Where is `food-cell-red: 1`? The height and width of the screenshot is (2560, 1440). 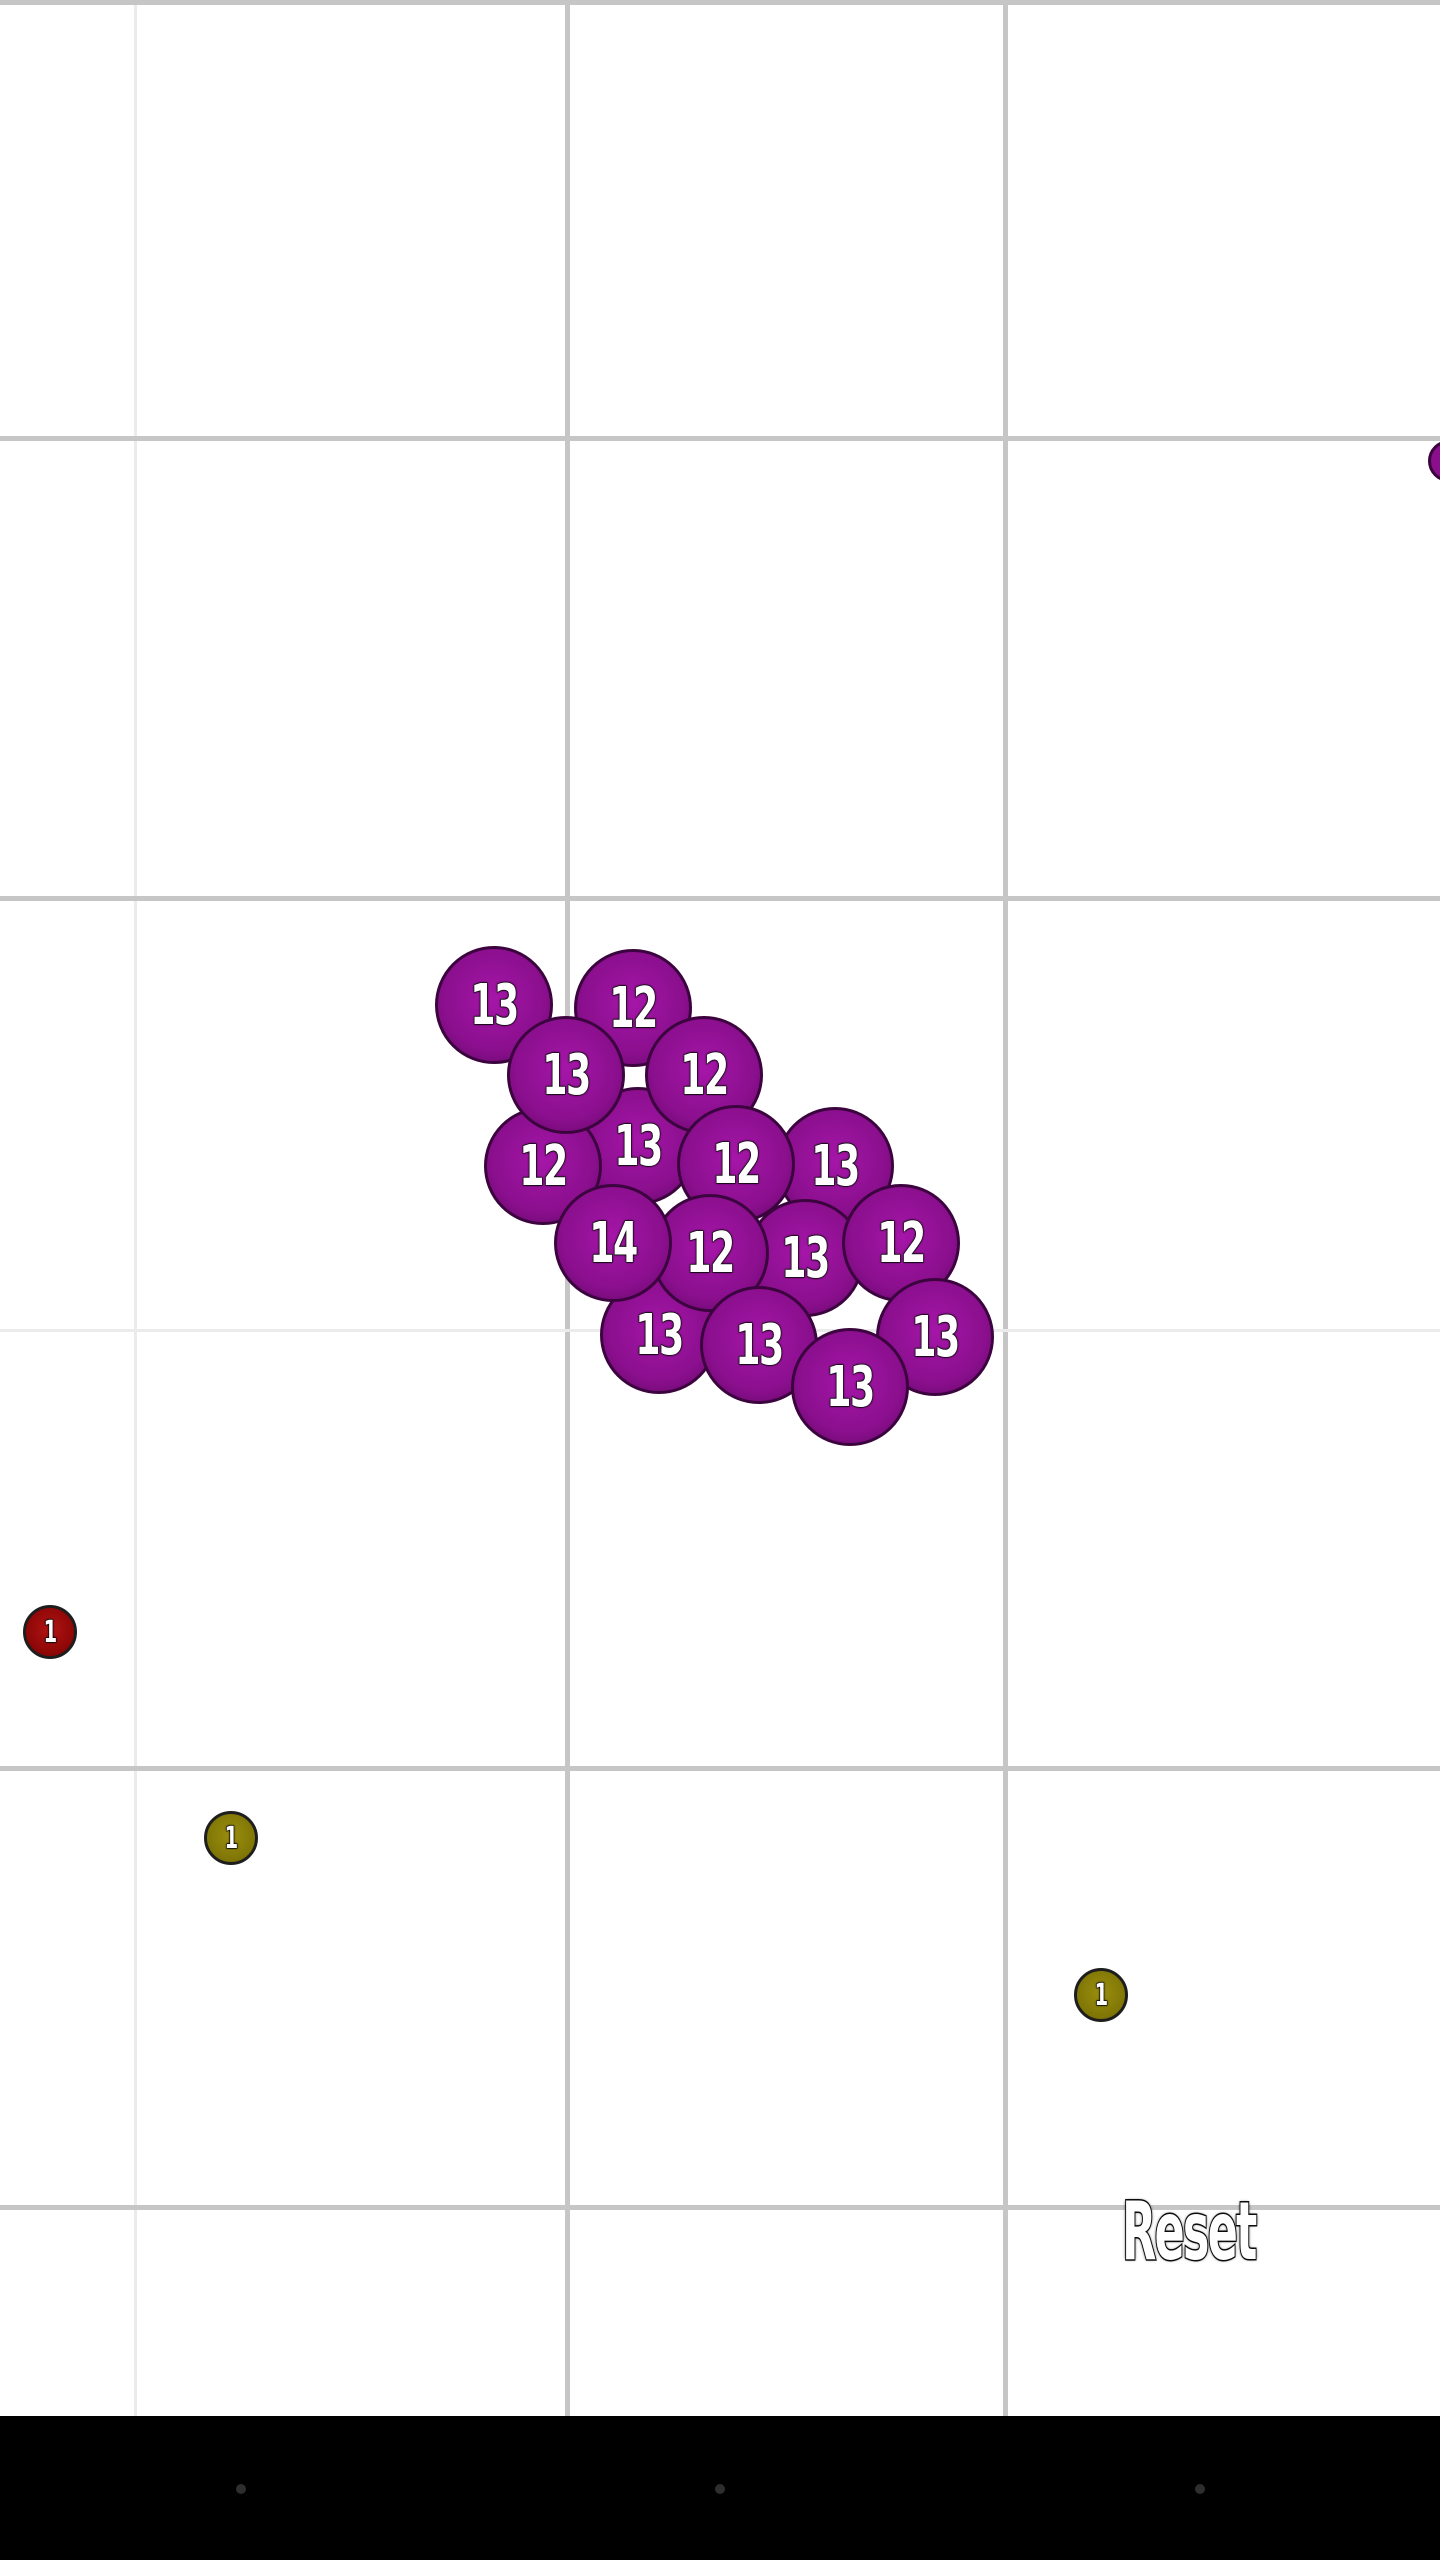 food-cell-red: 1 is located at coordinates (50, 1632).